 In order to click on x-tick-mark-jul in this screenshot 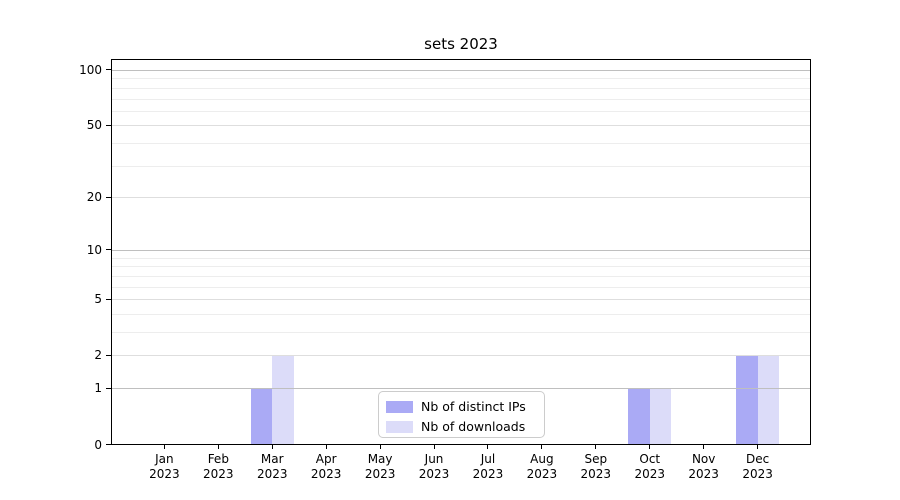, I will do `click(488, 447)`.